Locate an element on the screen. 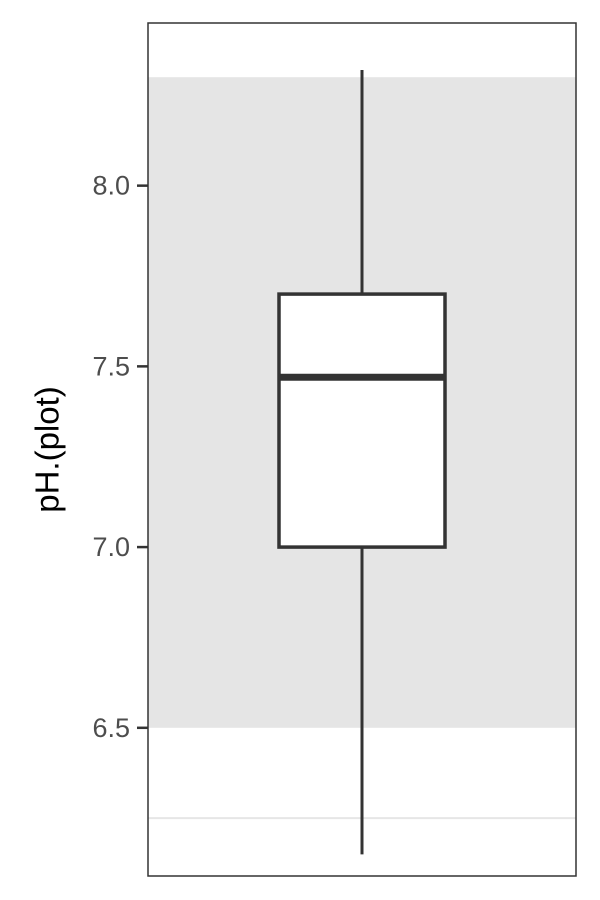 This screenshot has width=600, height=900. y-tick-label: 6.5 is located at coordinates (111, 728).